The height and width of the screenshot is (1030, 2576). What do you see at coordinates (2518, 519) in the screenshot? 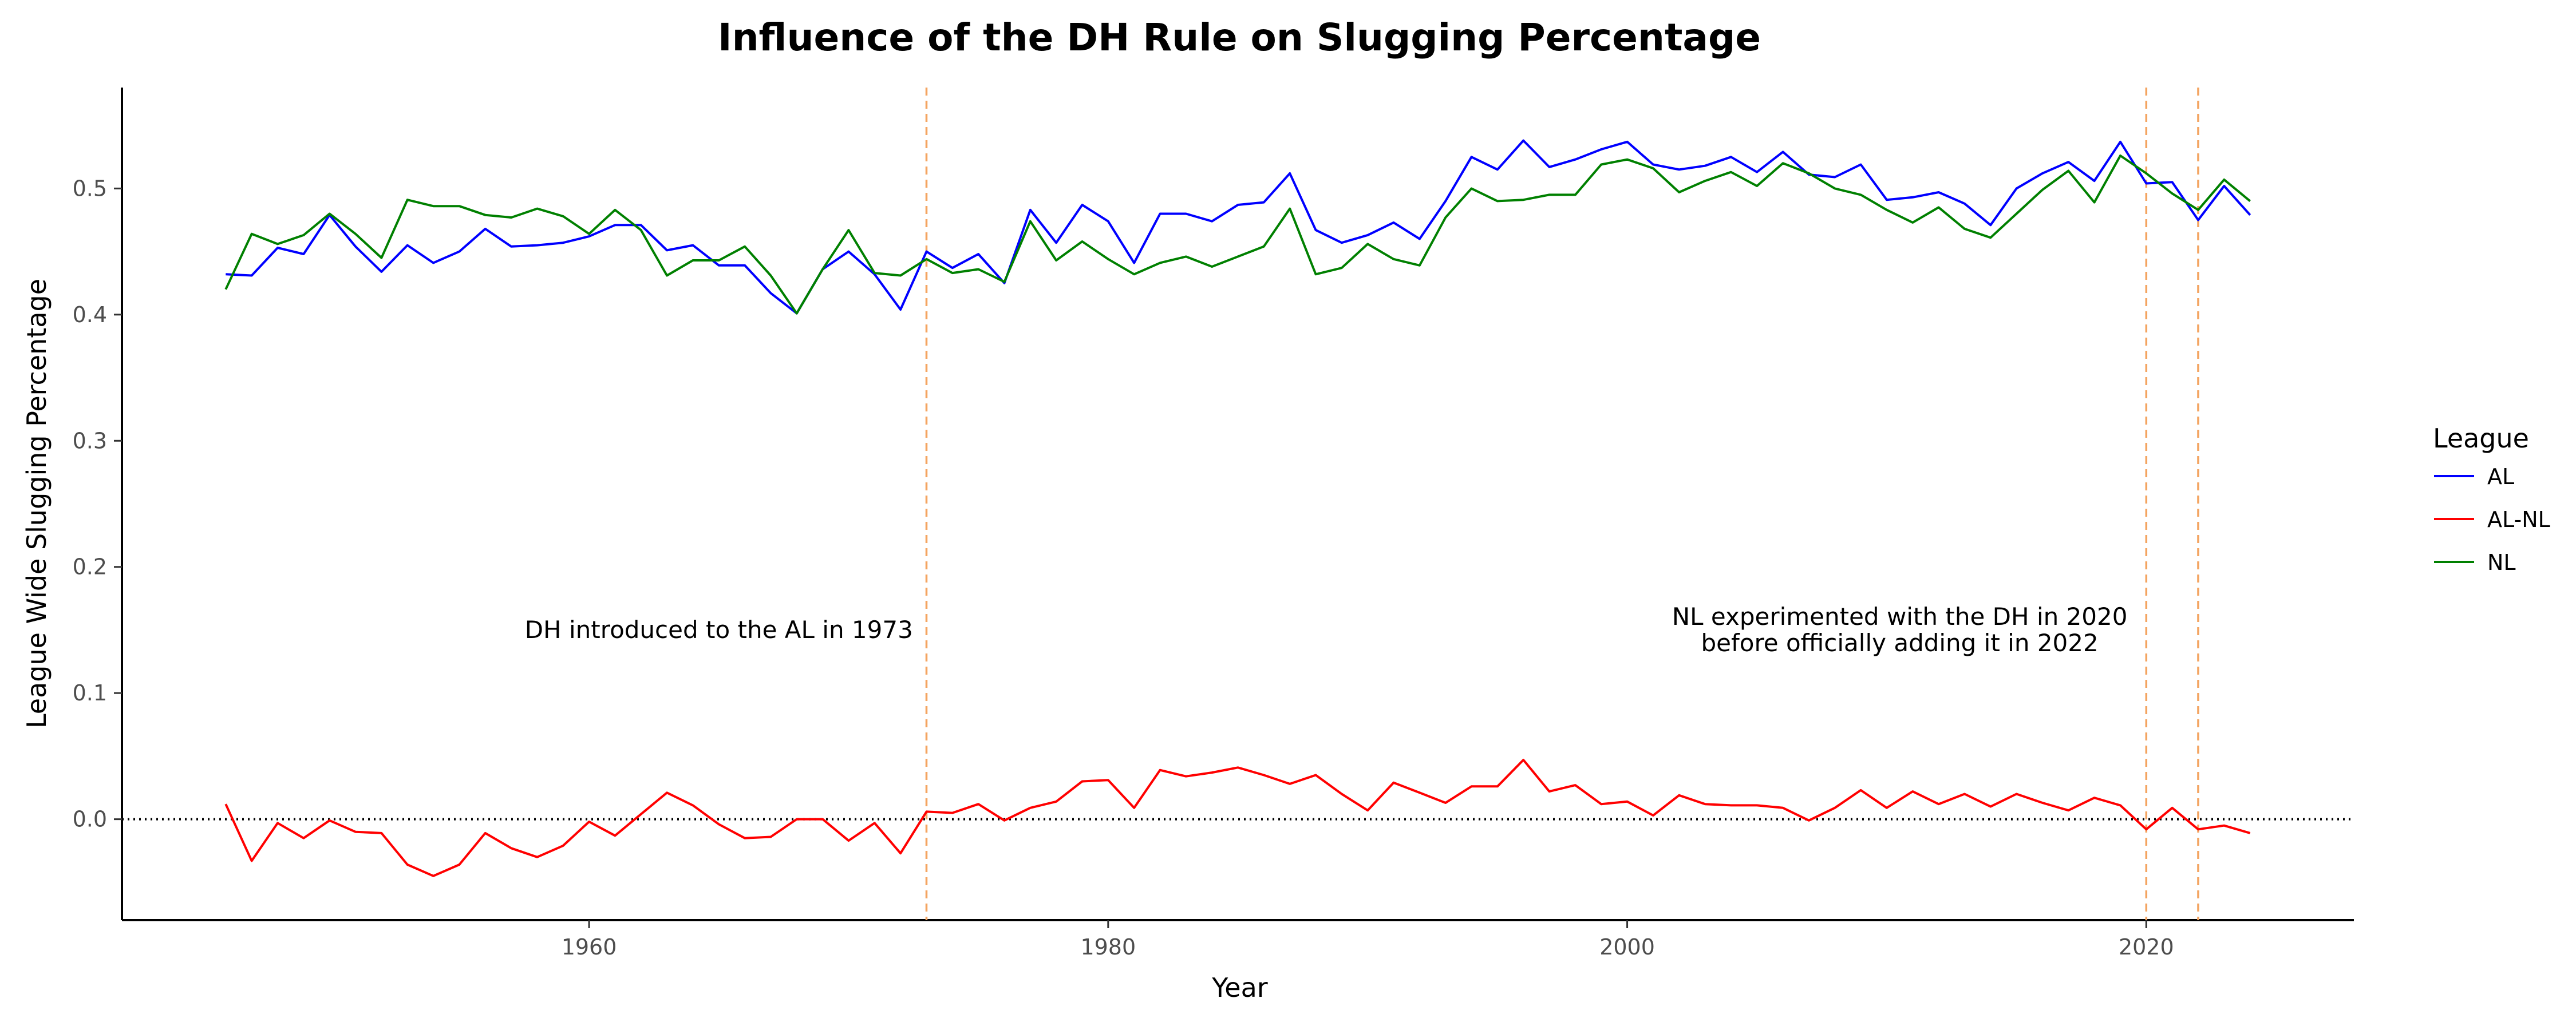
I see `legend-label-al-nl: AL-NL` at bounding box center [2518, 519].